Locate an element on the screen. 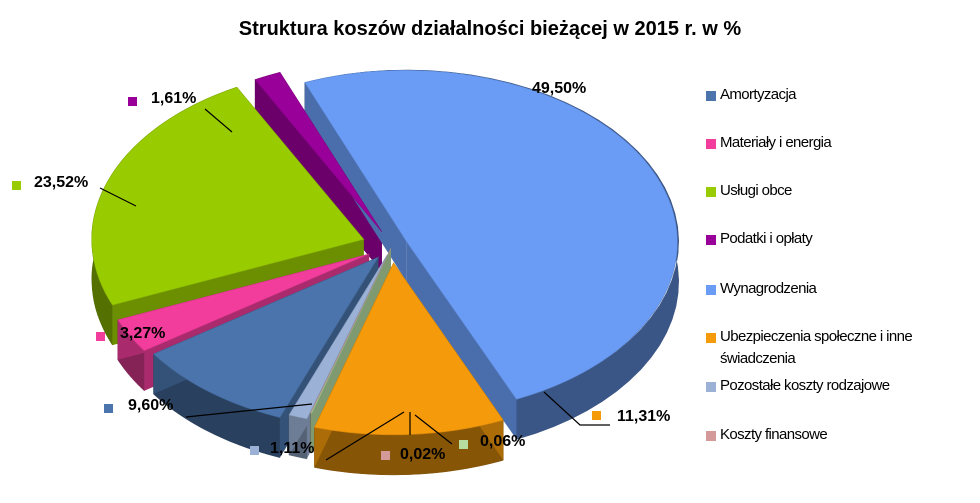  slice-value-label: 9,60% is located at coordinates (150, 405).